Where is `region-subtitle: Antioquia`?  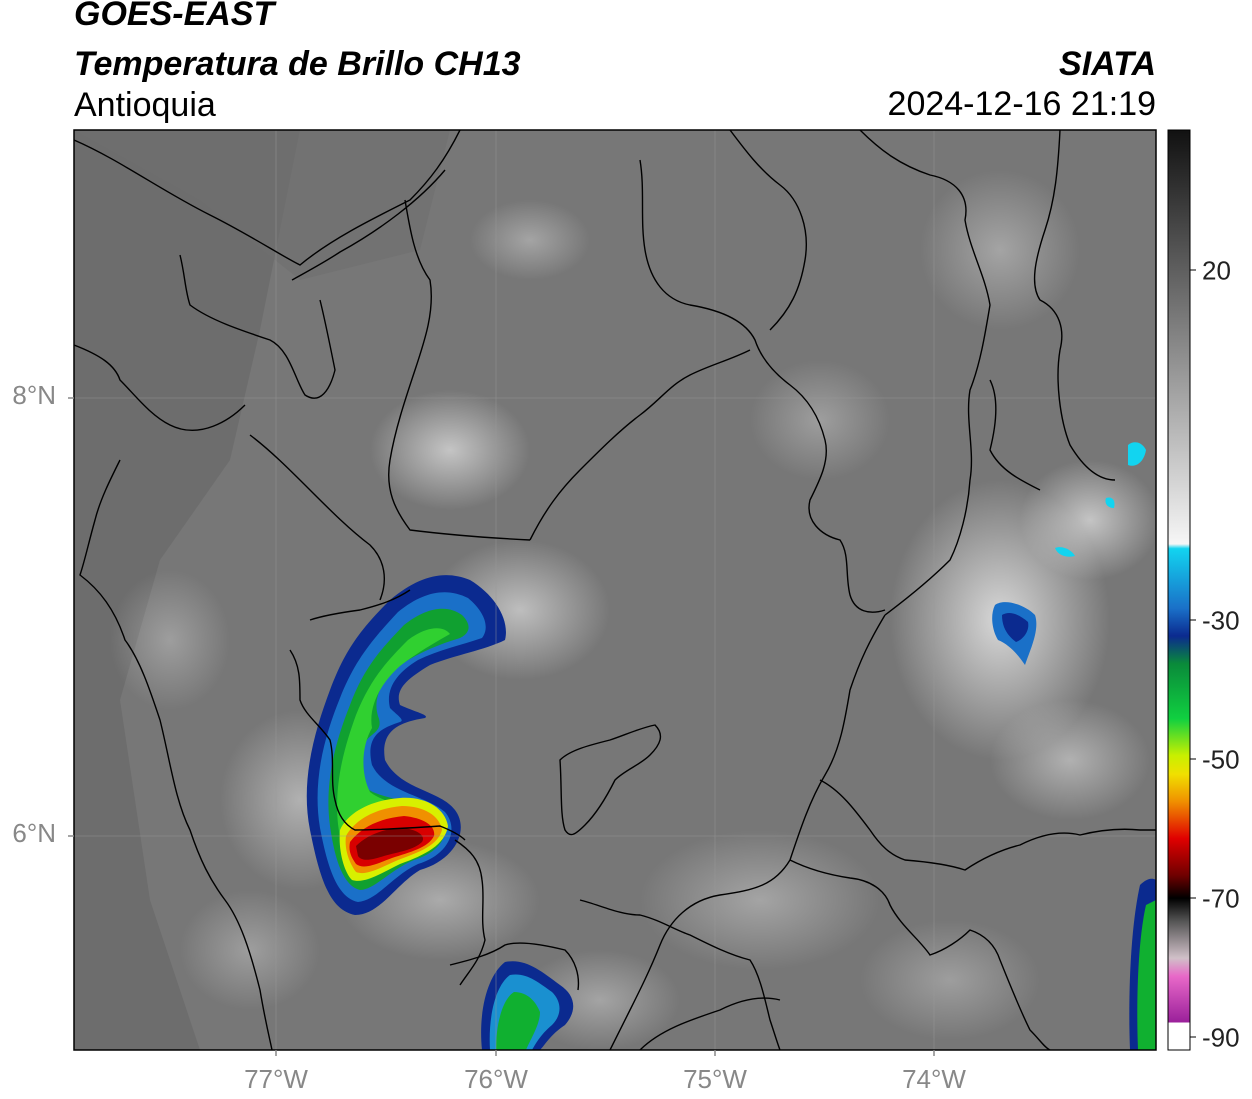 region-subtitle: Antioquia is located at coordinates (145, 105).